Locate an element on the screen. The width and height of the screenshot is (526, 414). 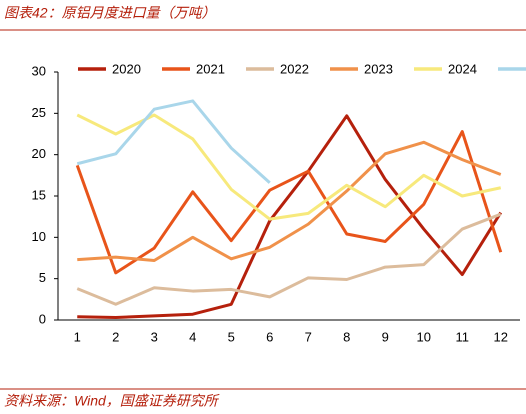
x-tick-label: 2 is located at coordinates (115, 336).